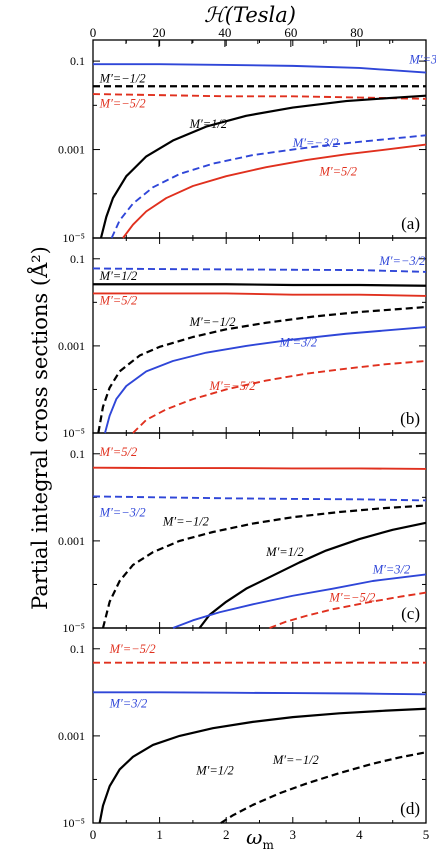 This screenshot has height=855, width=436. What do you see at coordinates (132, 649) in the screenshot?
I see `panel-4-curve-label-1: M′=−5/2` at bounding box center [132, 649].